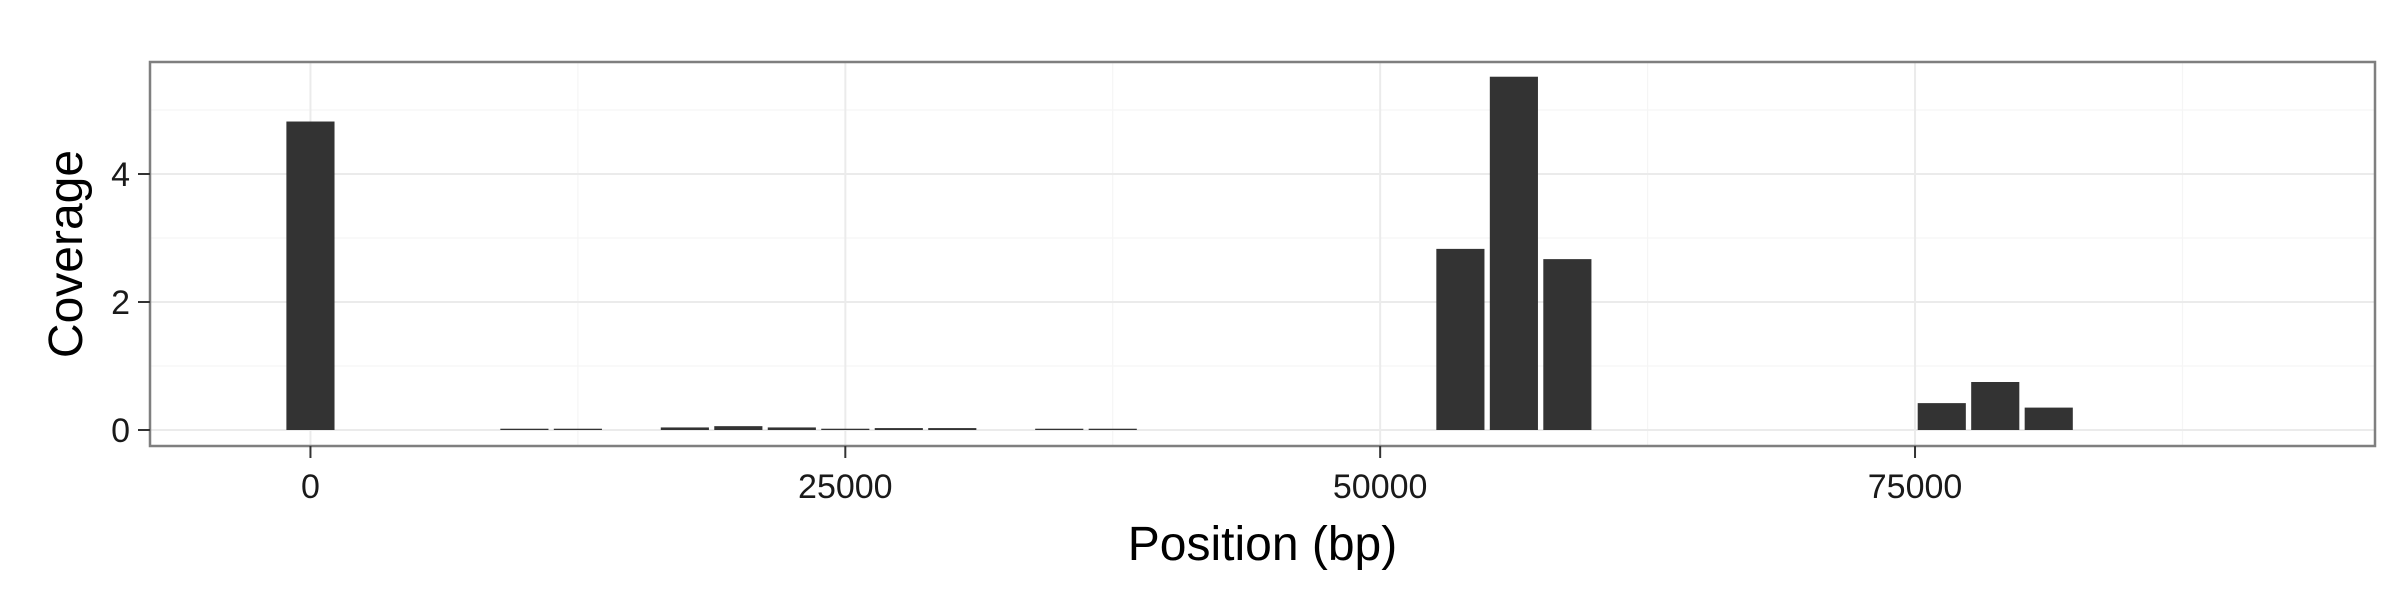 The height and width of the screenshot is (600, 2400). I want to click on y-tick-label: 4, so click(120, 175).